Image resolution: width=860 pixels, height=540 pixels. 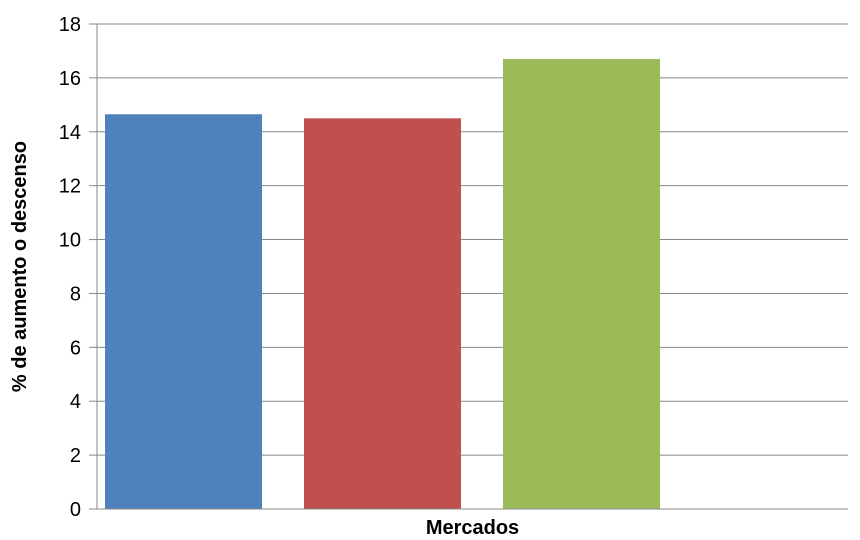 What do you see at coordinates (75, 510) in the screenshot?
I see `y-tick-label: 0` at bounding box center [75, 510].